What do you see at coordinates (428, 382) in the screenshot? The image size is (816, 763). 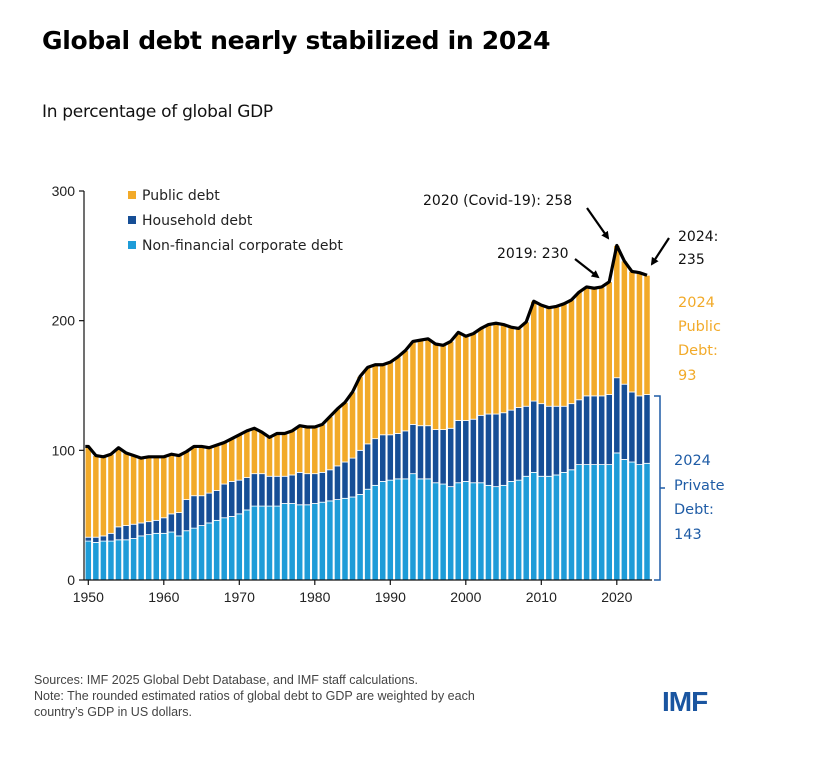 I see `bar-public-1995` at bounding box center [428, 382].